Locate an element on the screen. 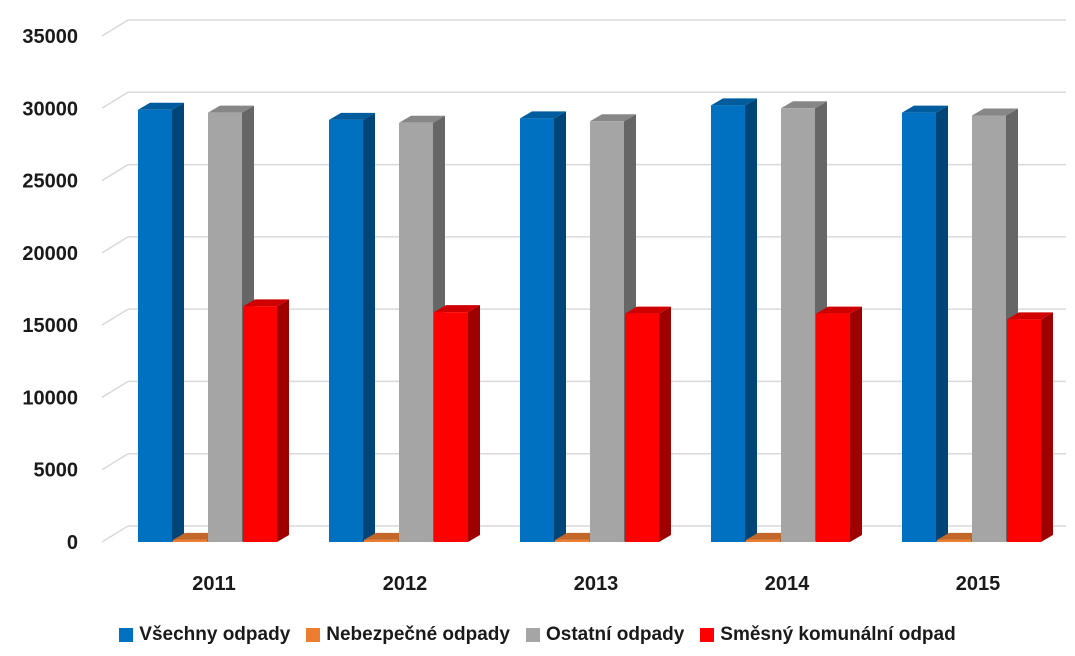  legend-label-smesny-komunalni-odpad: Směsný komunální odpad is located at coordinates (838, 634).